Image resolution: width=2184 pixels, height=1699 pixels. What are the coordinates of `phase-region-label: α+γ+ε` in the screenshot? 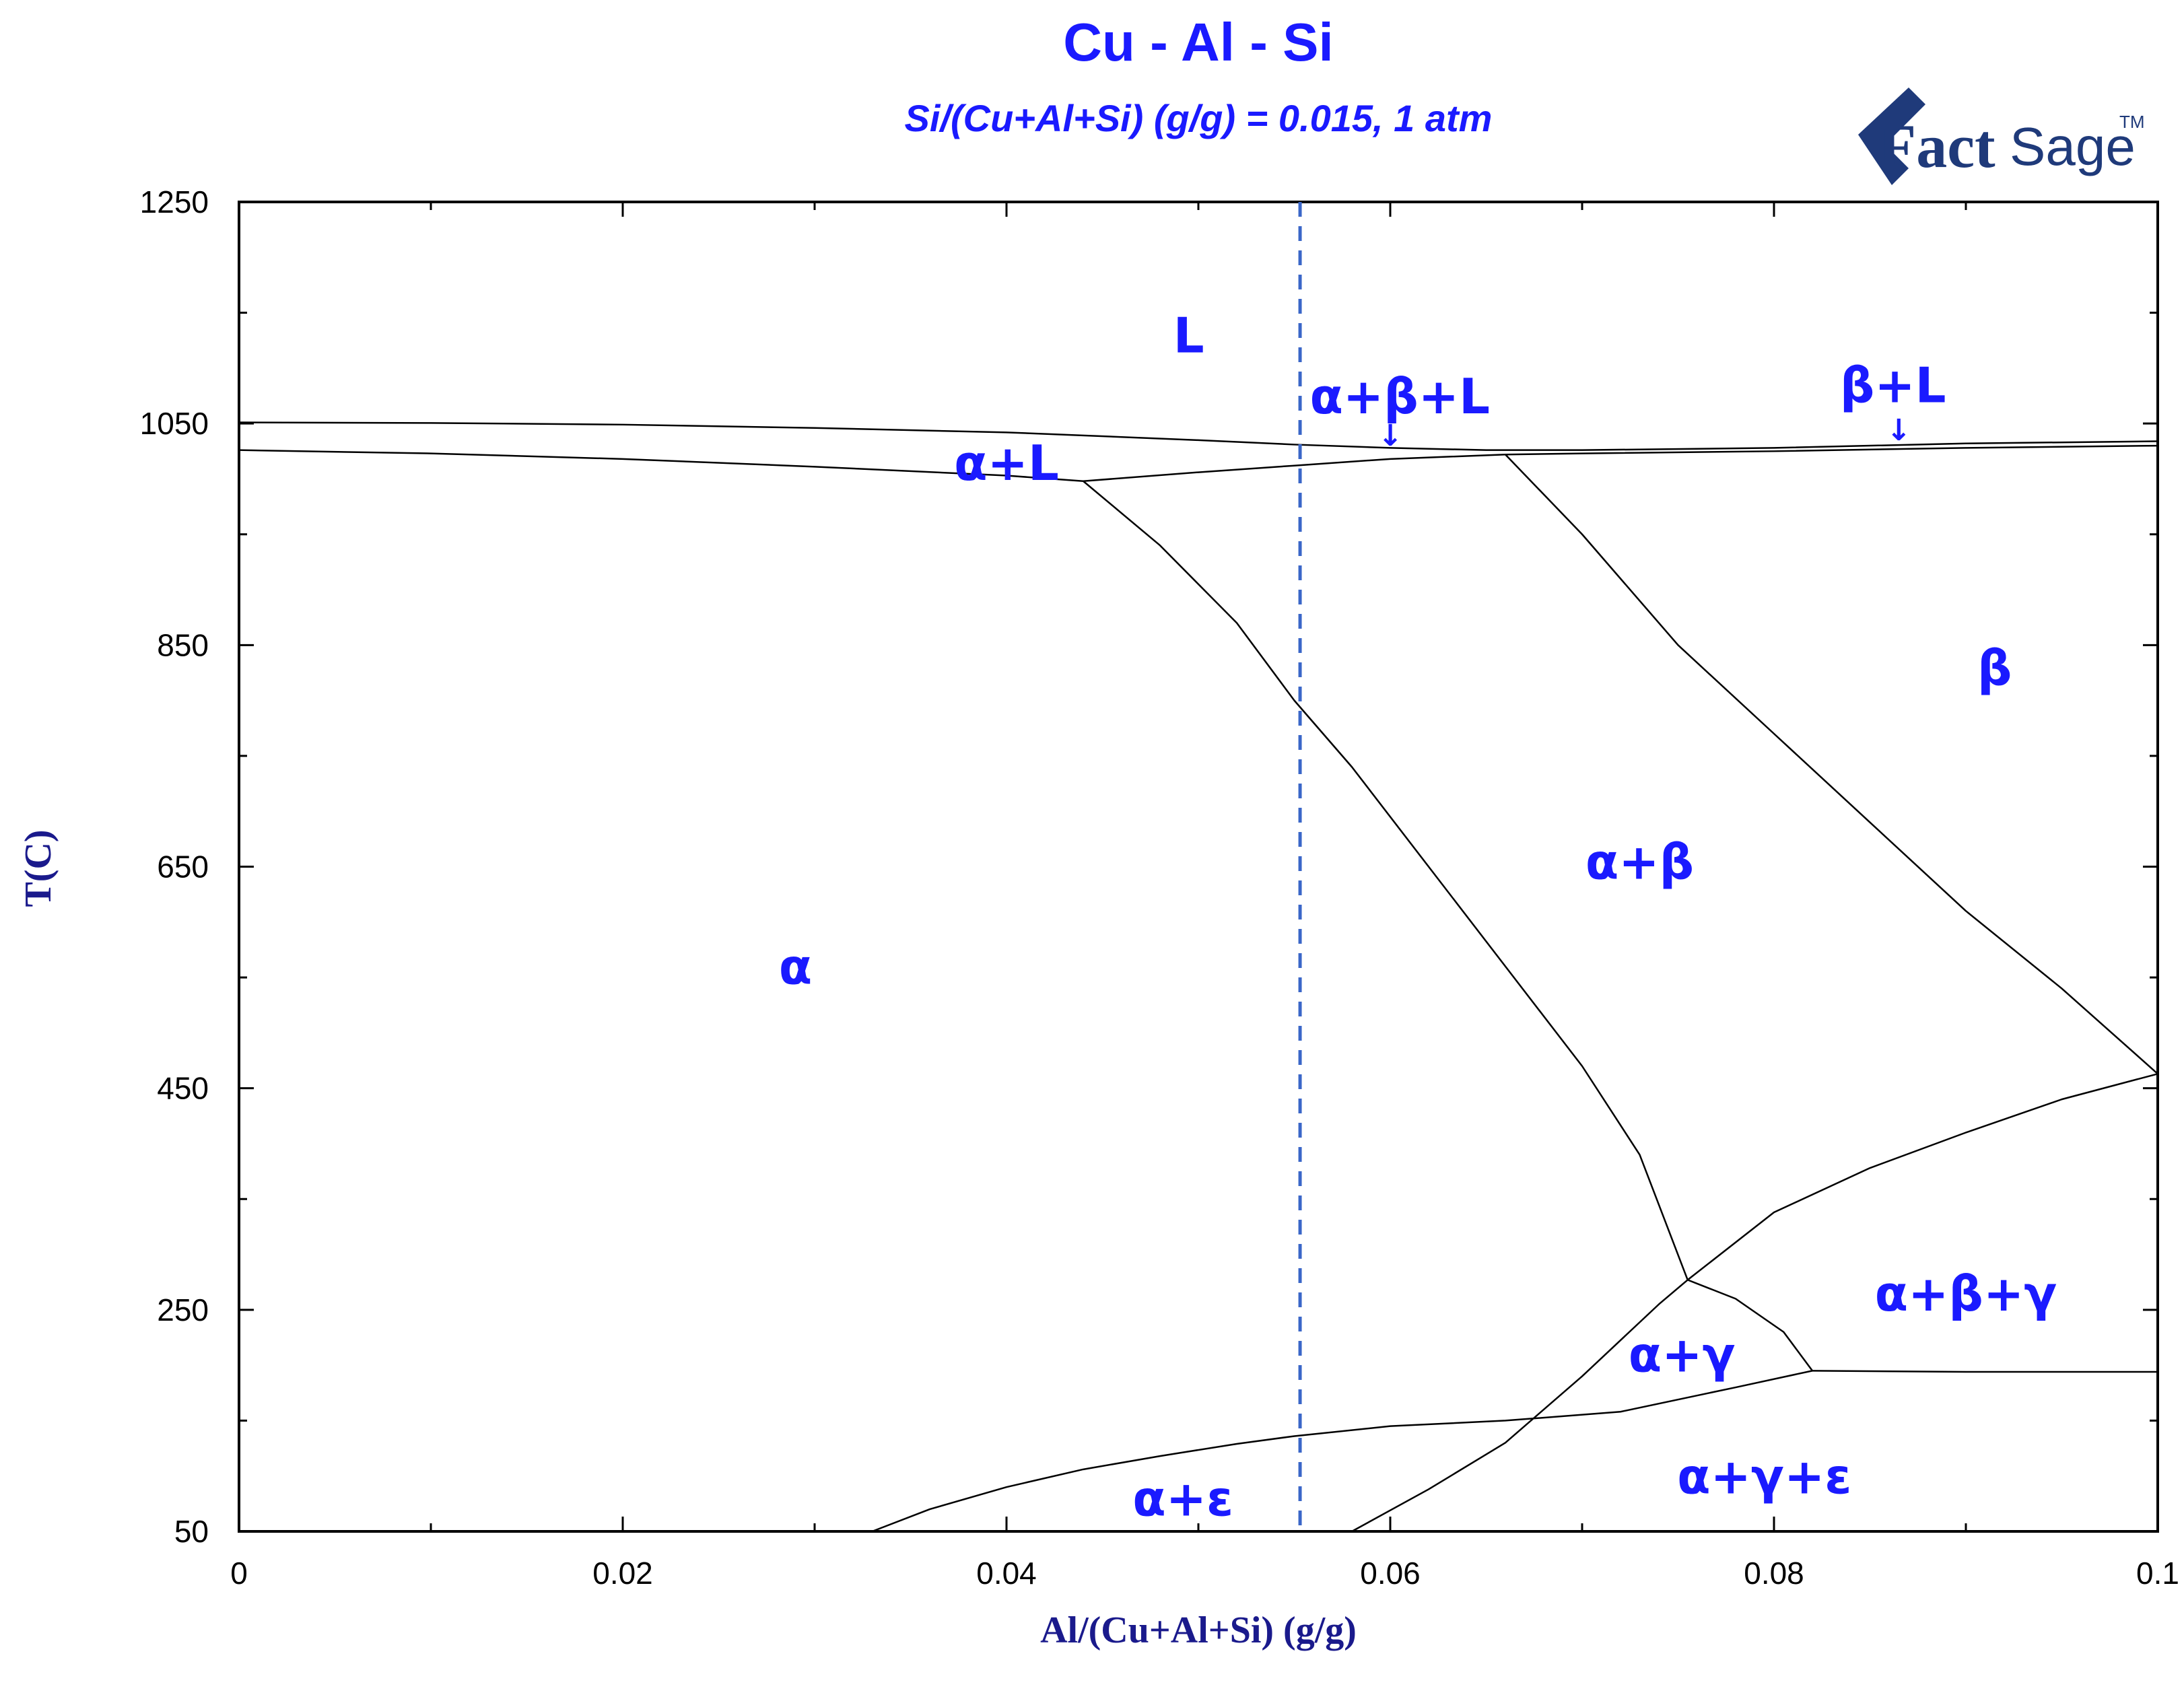 It's located at (1764, 1477).